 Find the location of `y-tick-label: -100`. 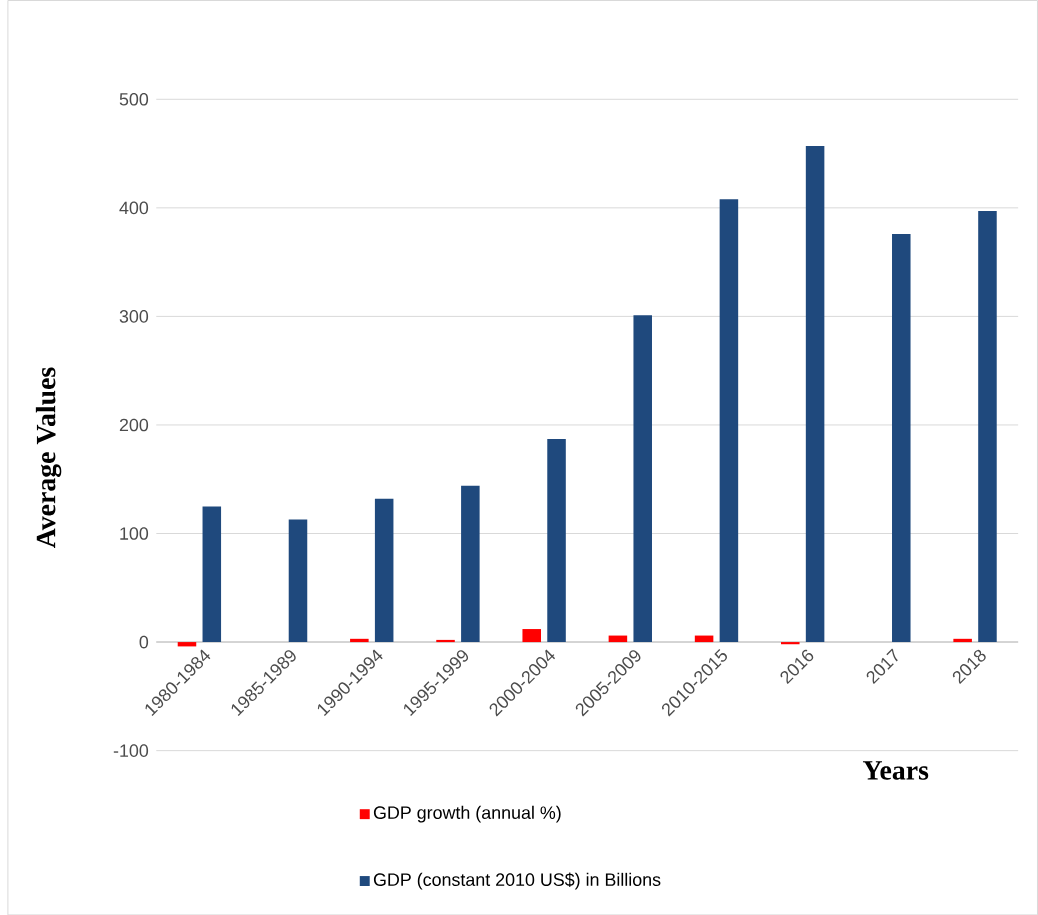

y-tick-label: -100 is located at coordinates (131, 750).